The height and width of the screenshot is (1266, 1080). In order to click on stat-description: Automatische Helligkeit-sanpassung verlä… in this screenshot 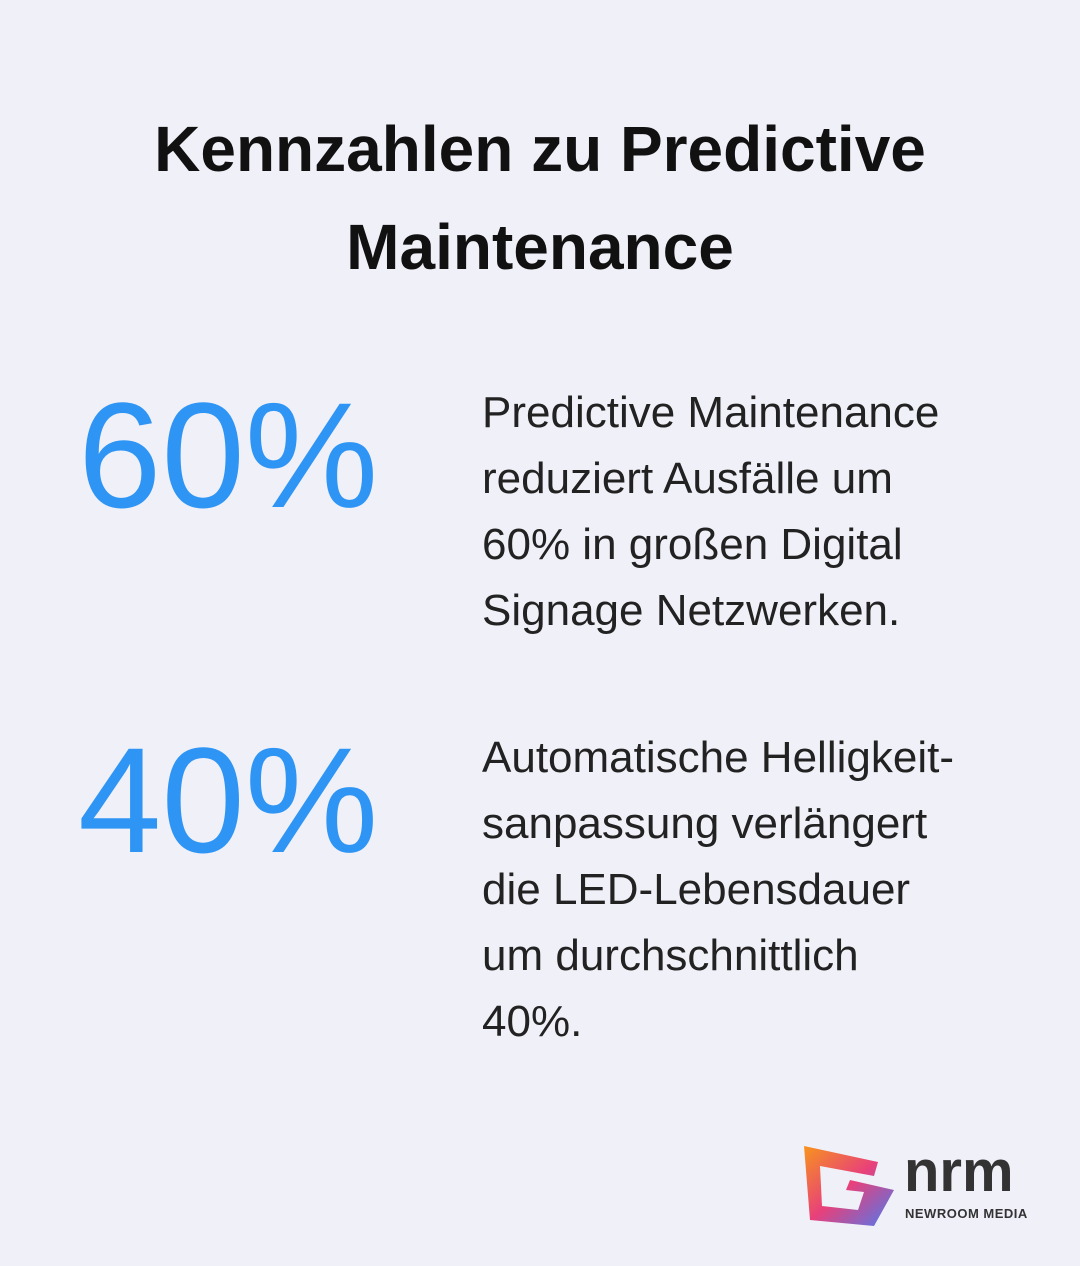, I will do `click(718, 890)`.